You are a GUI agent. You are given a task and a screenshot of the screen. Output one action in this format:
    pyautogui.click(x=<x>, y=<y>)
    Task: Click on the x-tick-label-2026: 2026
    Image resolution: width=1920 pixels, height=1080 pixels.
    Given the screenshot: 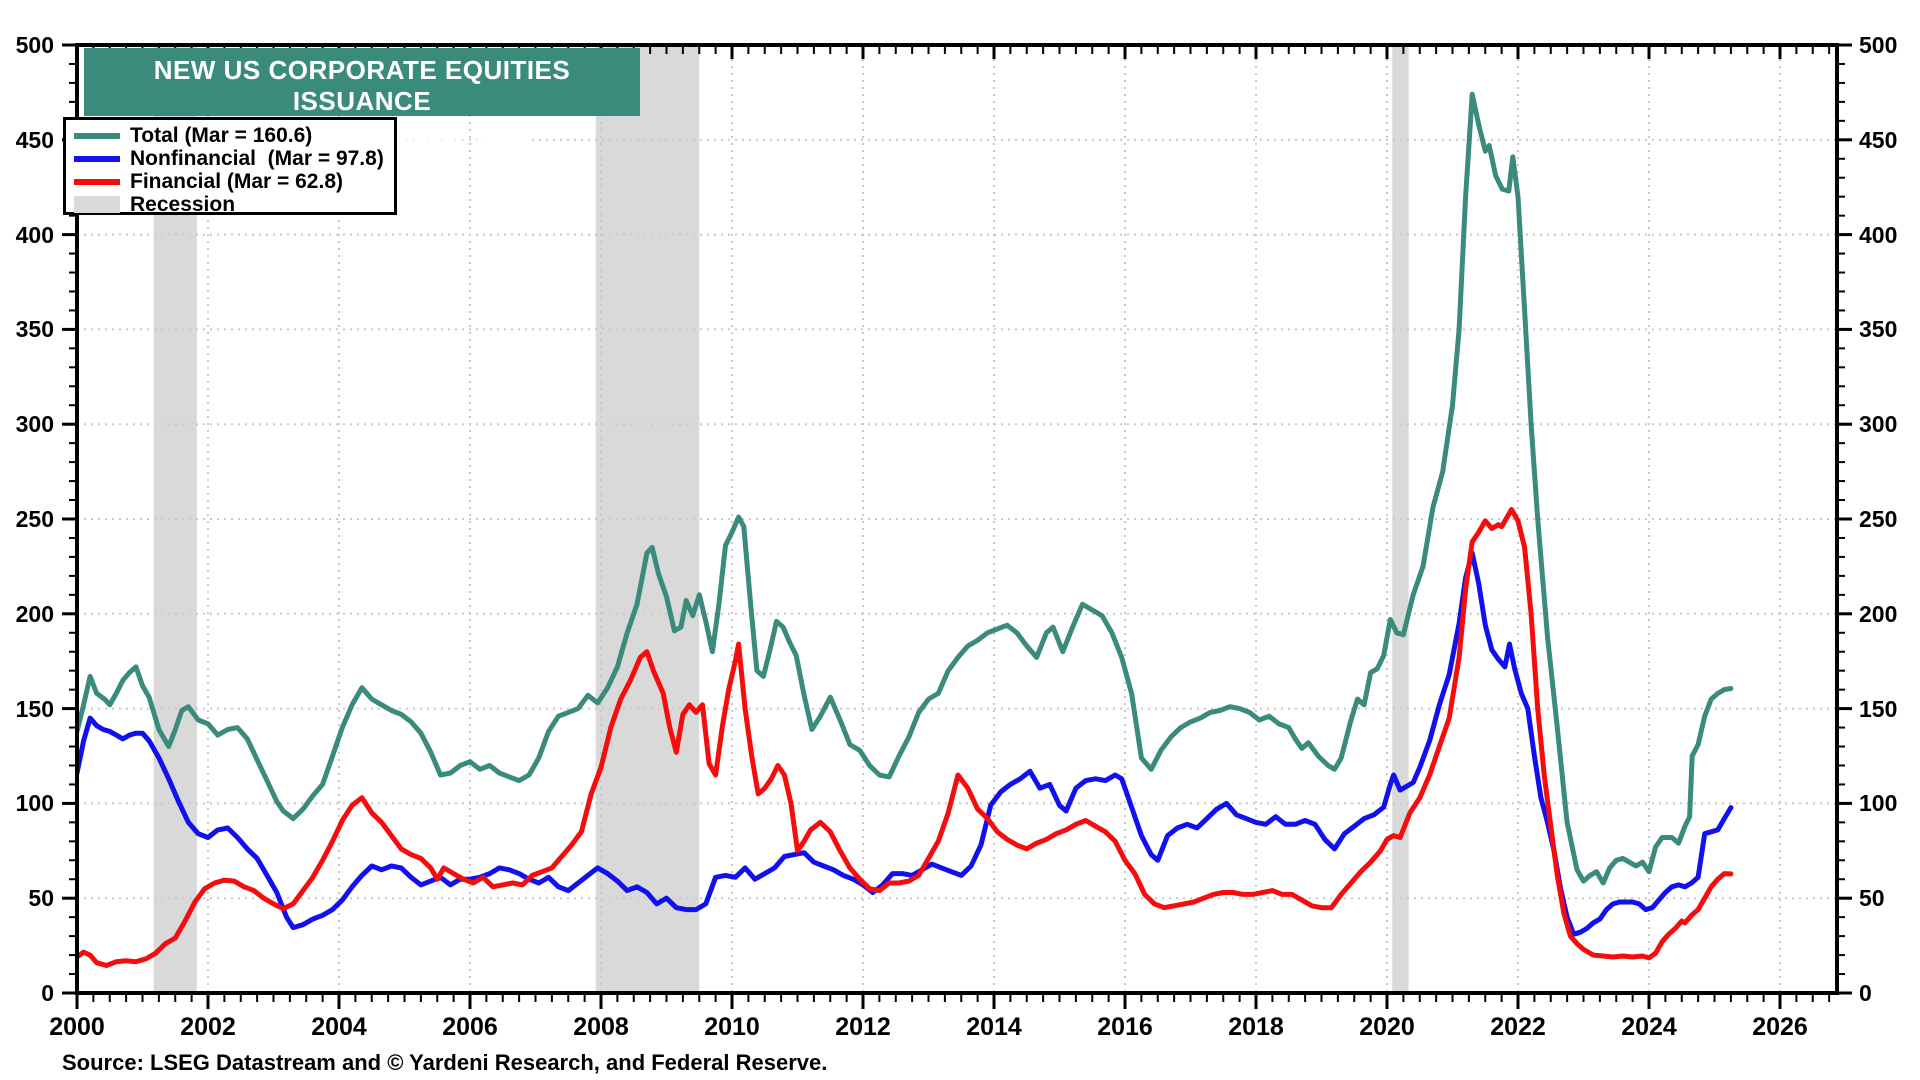 What is the action you would take?
    pyautogui.click(x=1780, y=1027)
    